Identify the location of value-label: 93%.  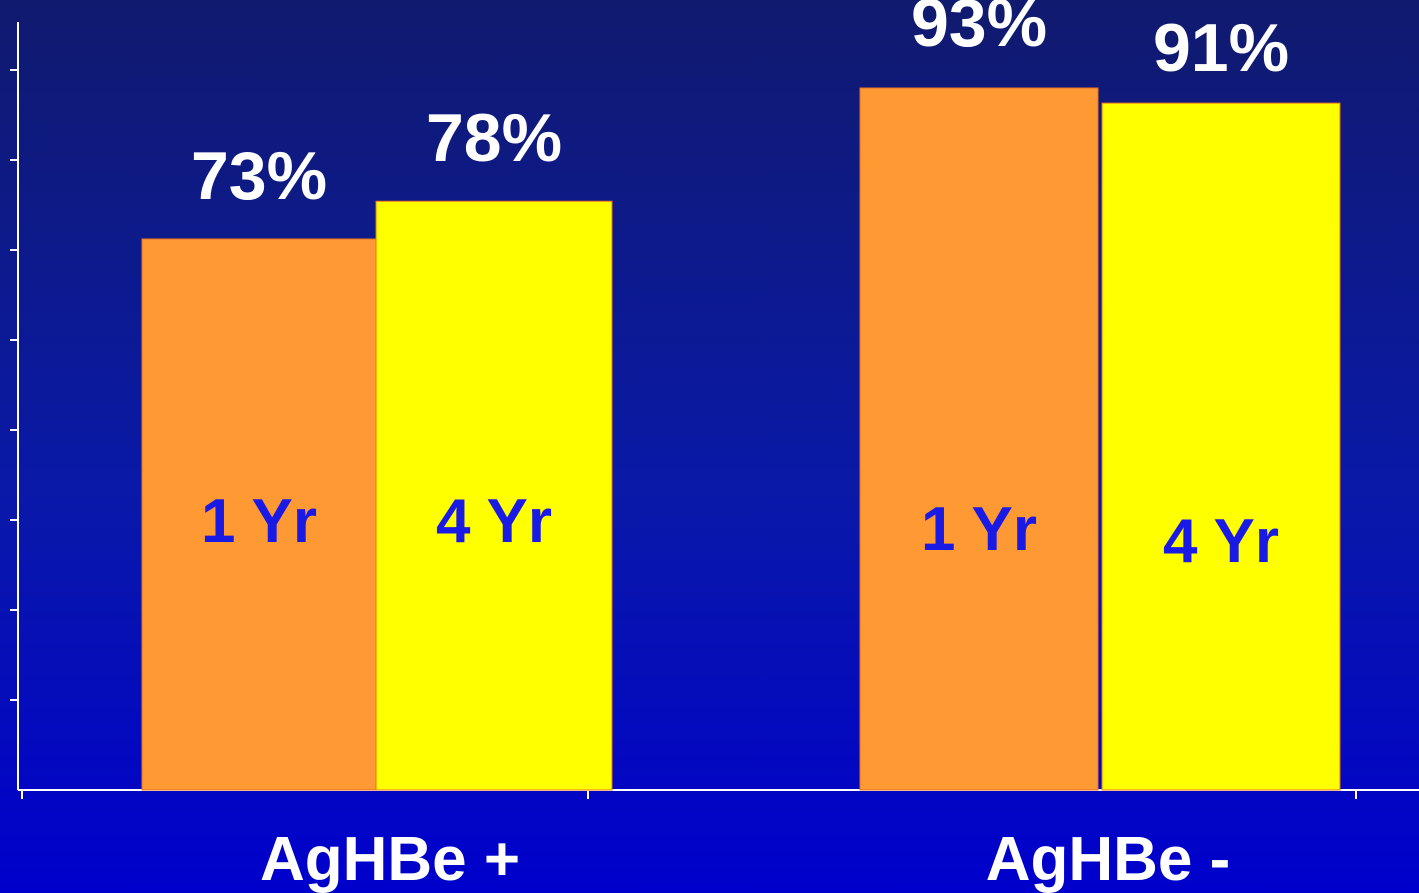
(979, 30).